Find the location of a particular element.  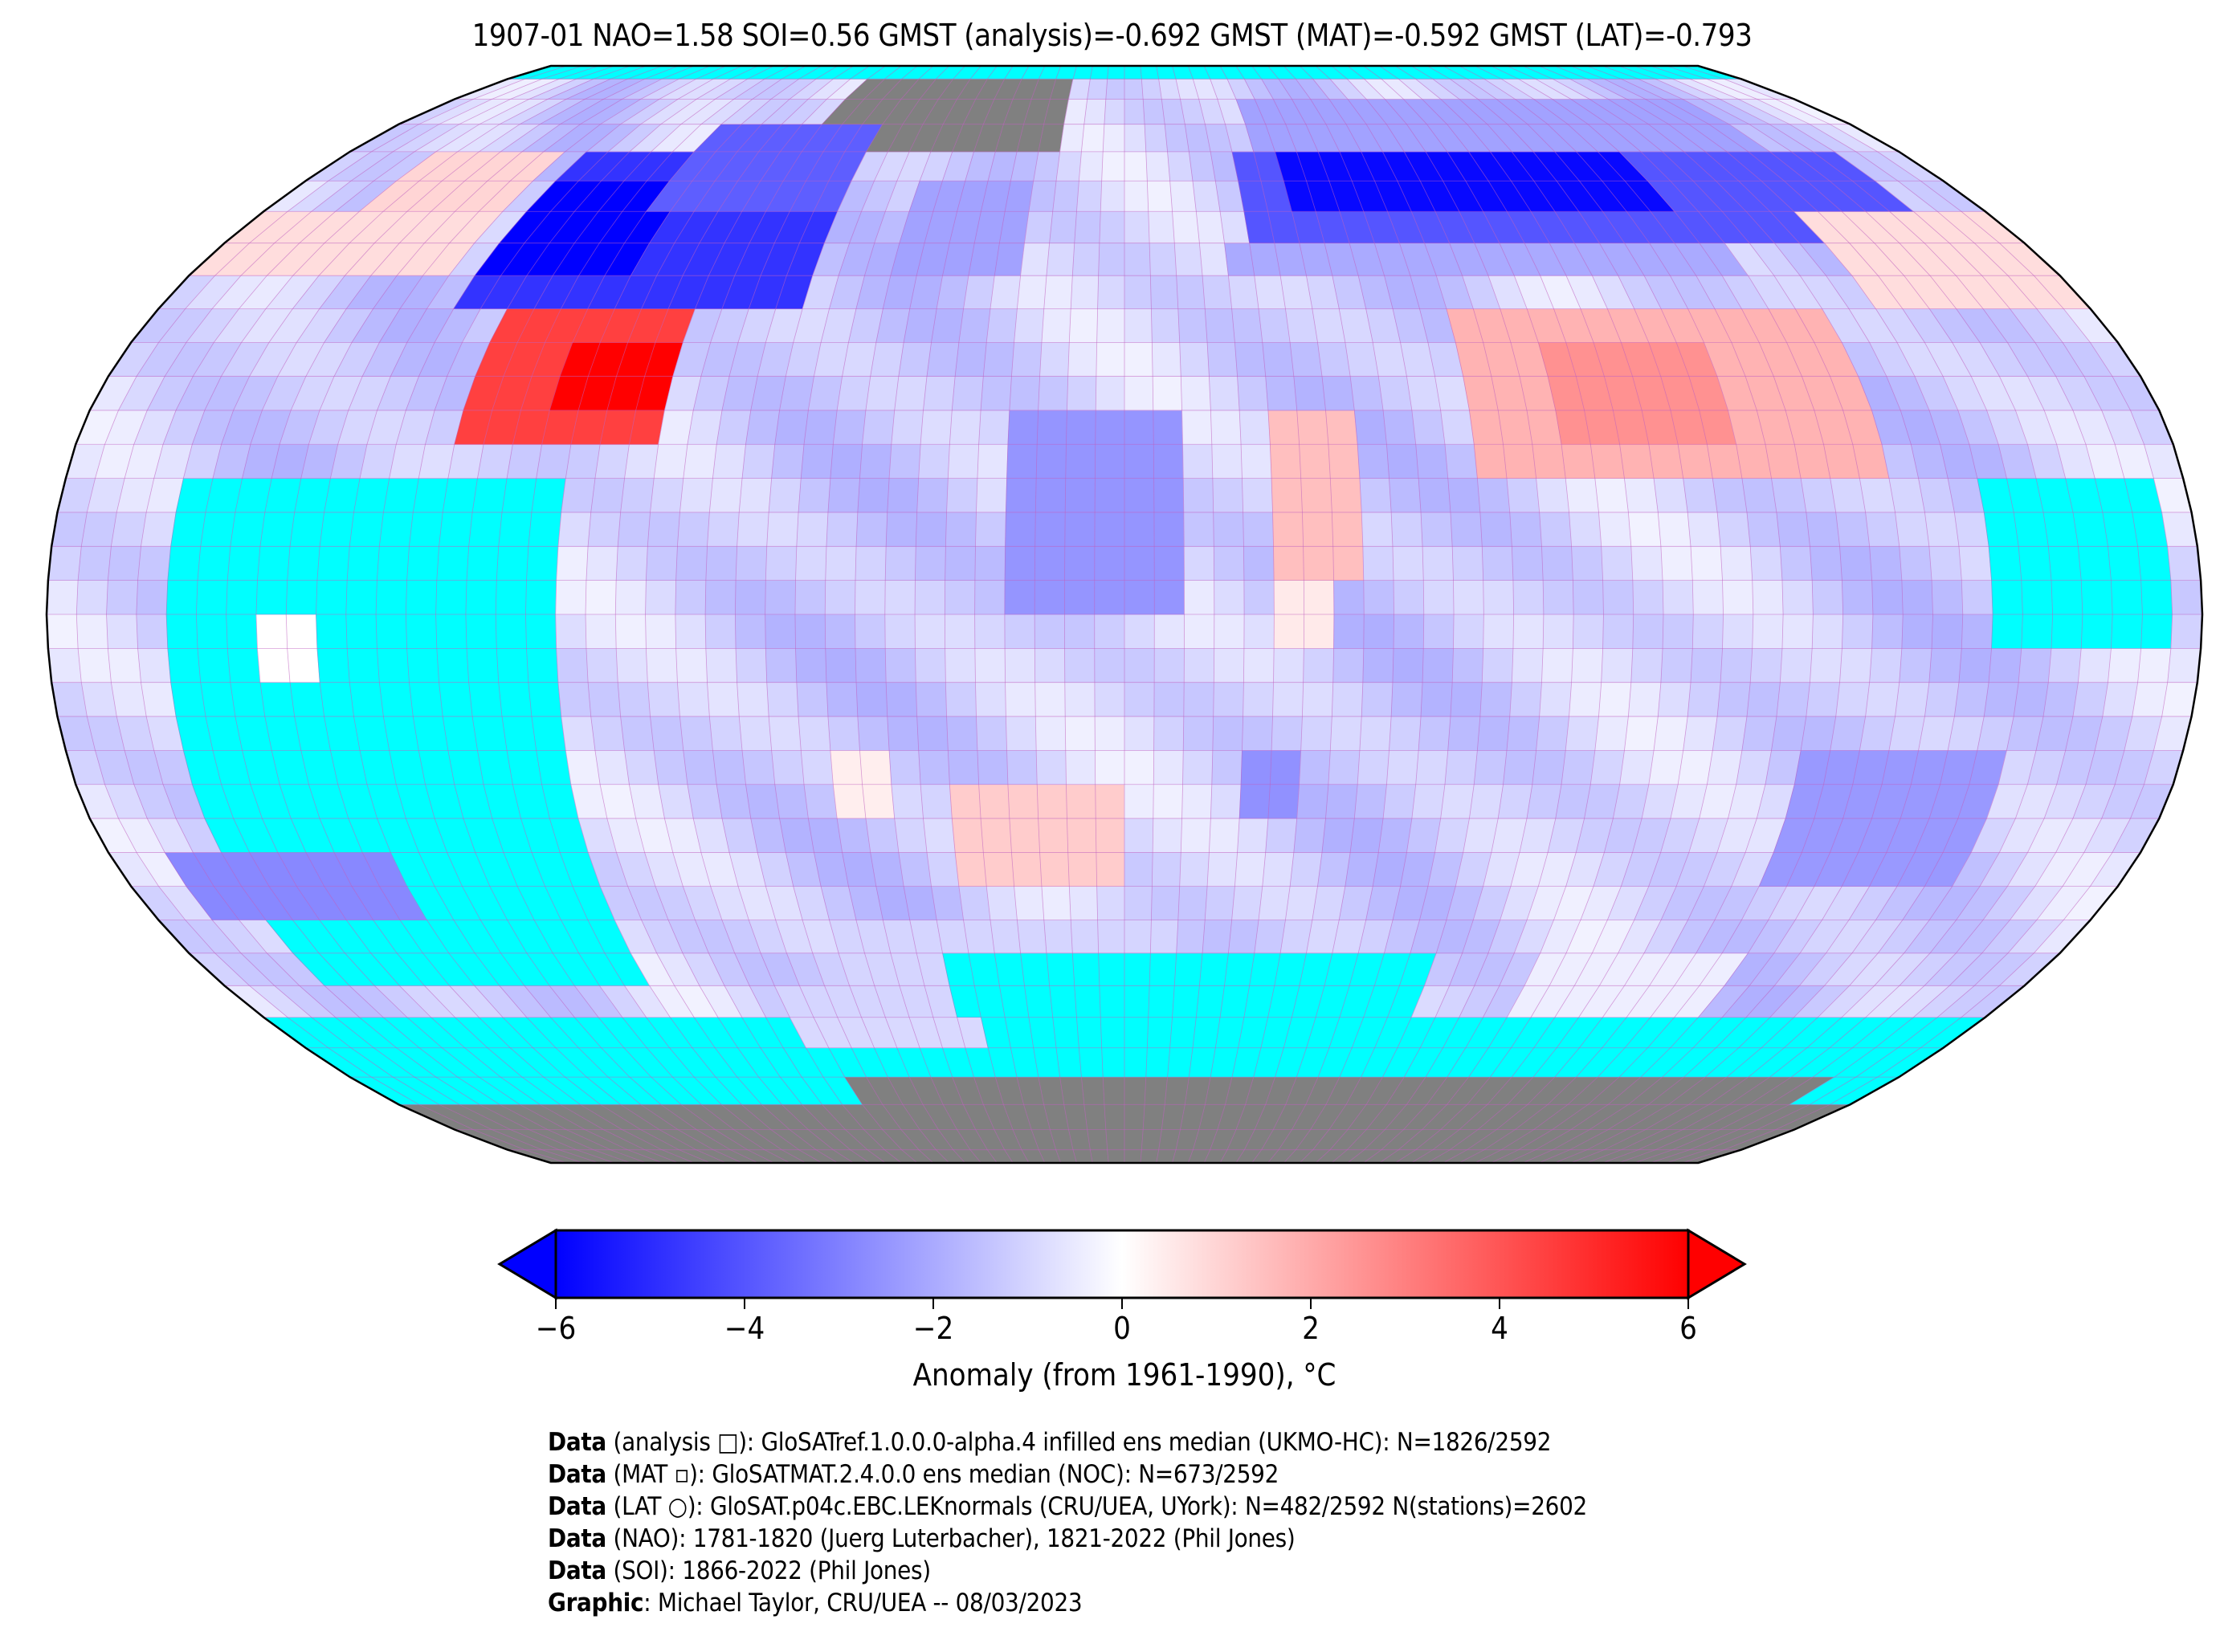

colorbar-tick-label: 6 is located at coordinates (1688, 1328).